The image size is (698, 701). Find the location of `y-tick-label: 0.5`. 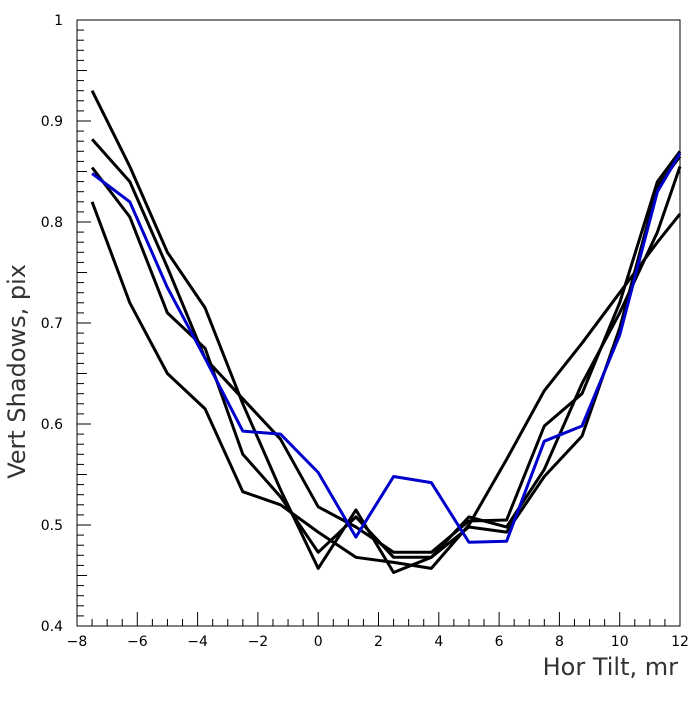

y-tick-label: 0.5 is located at coordinates (52, 526).